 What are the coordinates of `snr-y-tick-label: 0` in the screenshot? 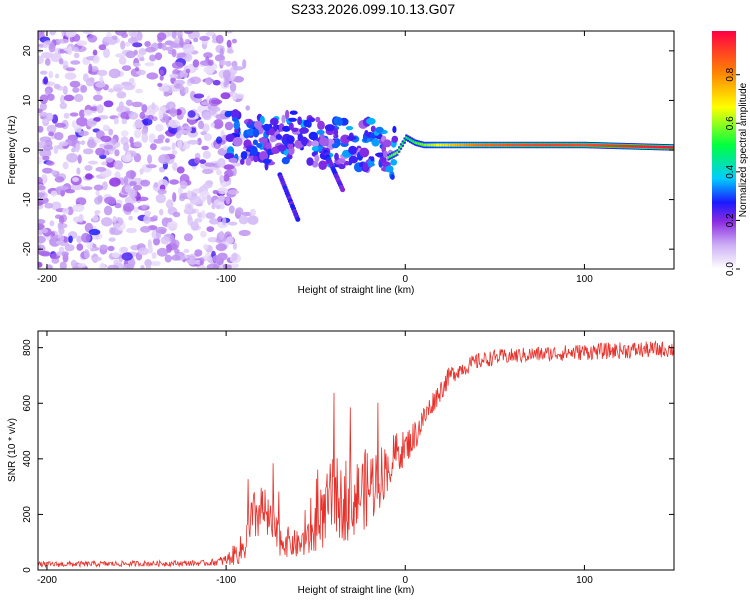 It's located at (27, 570).